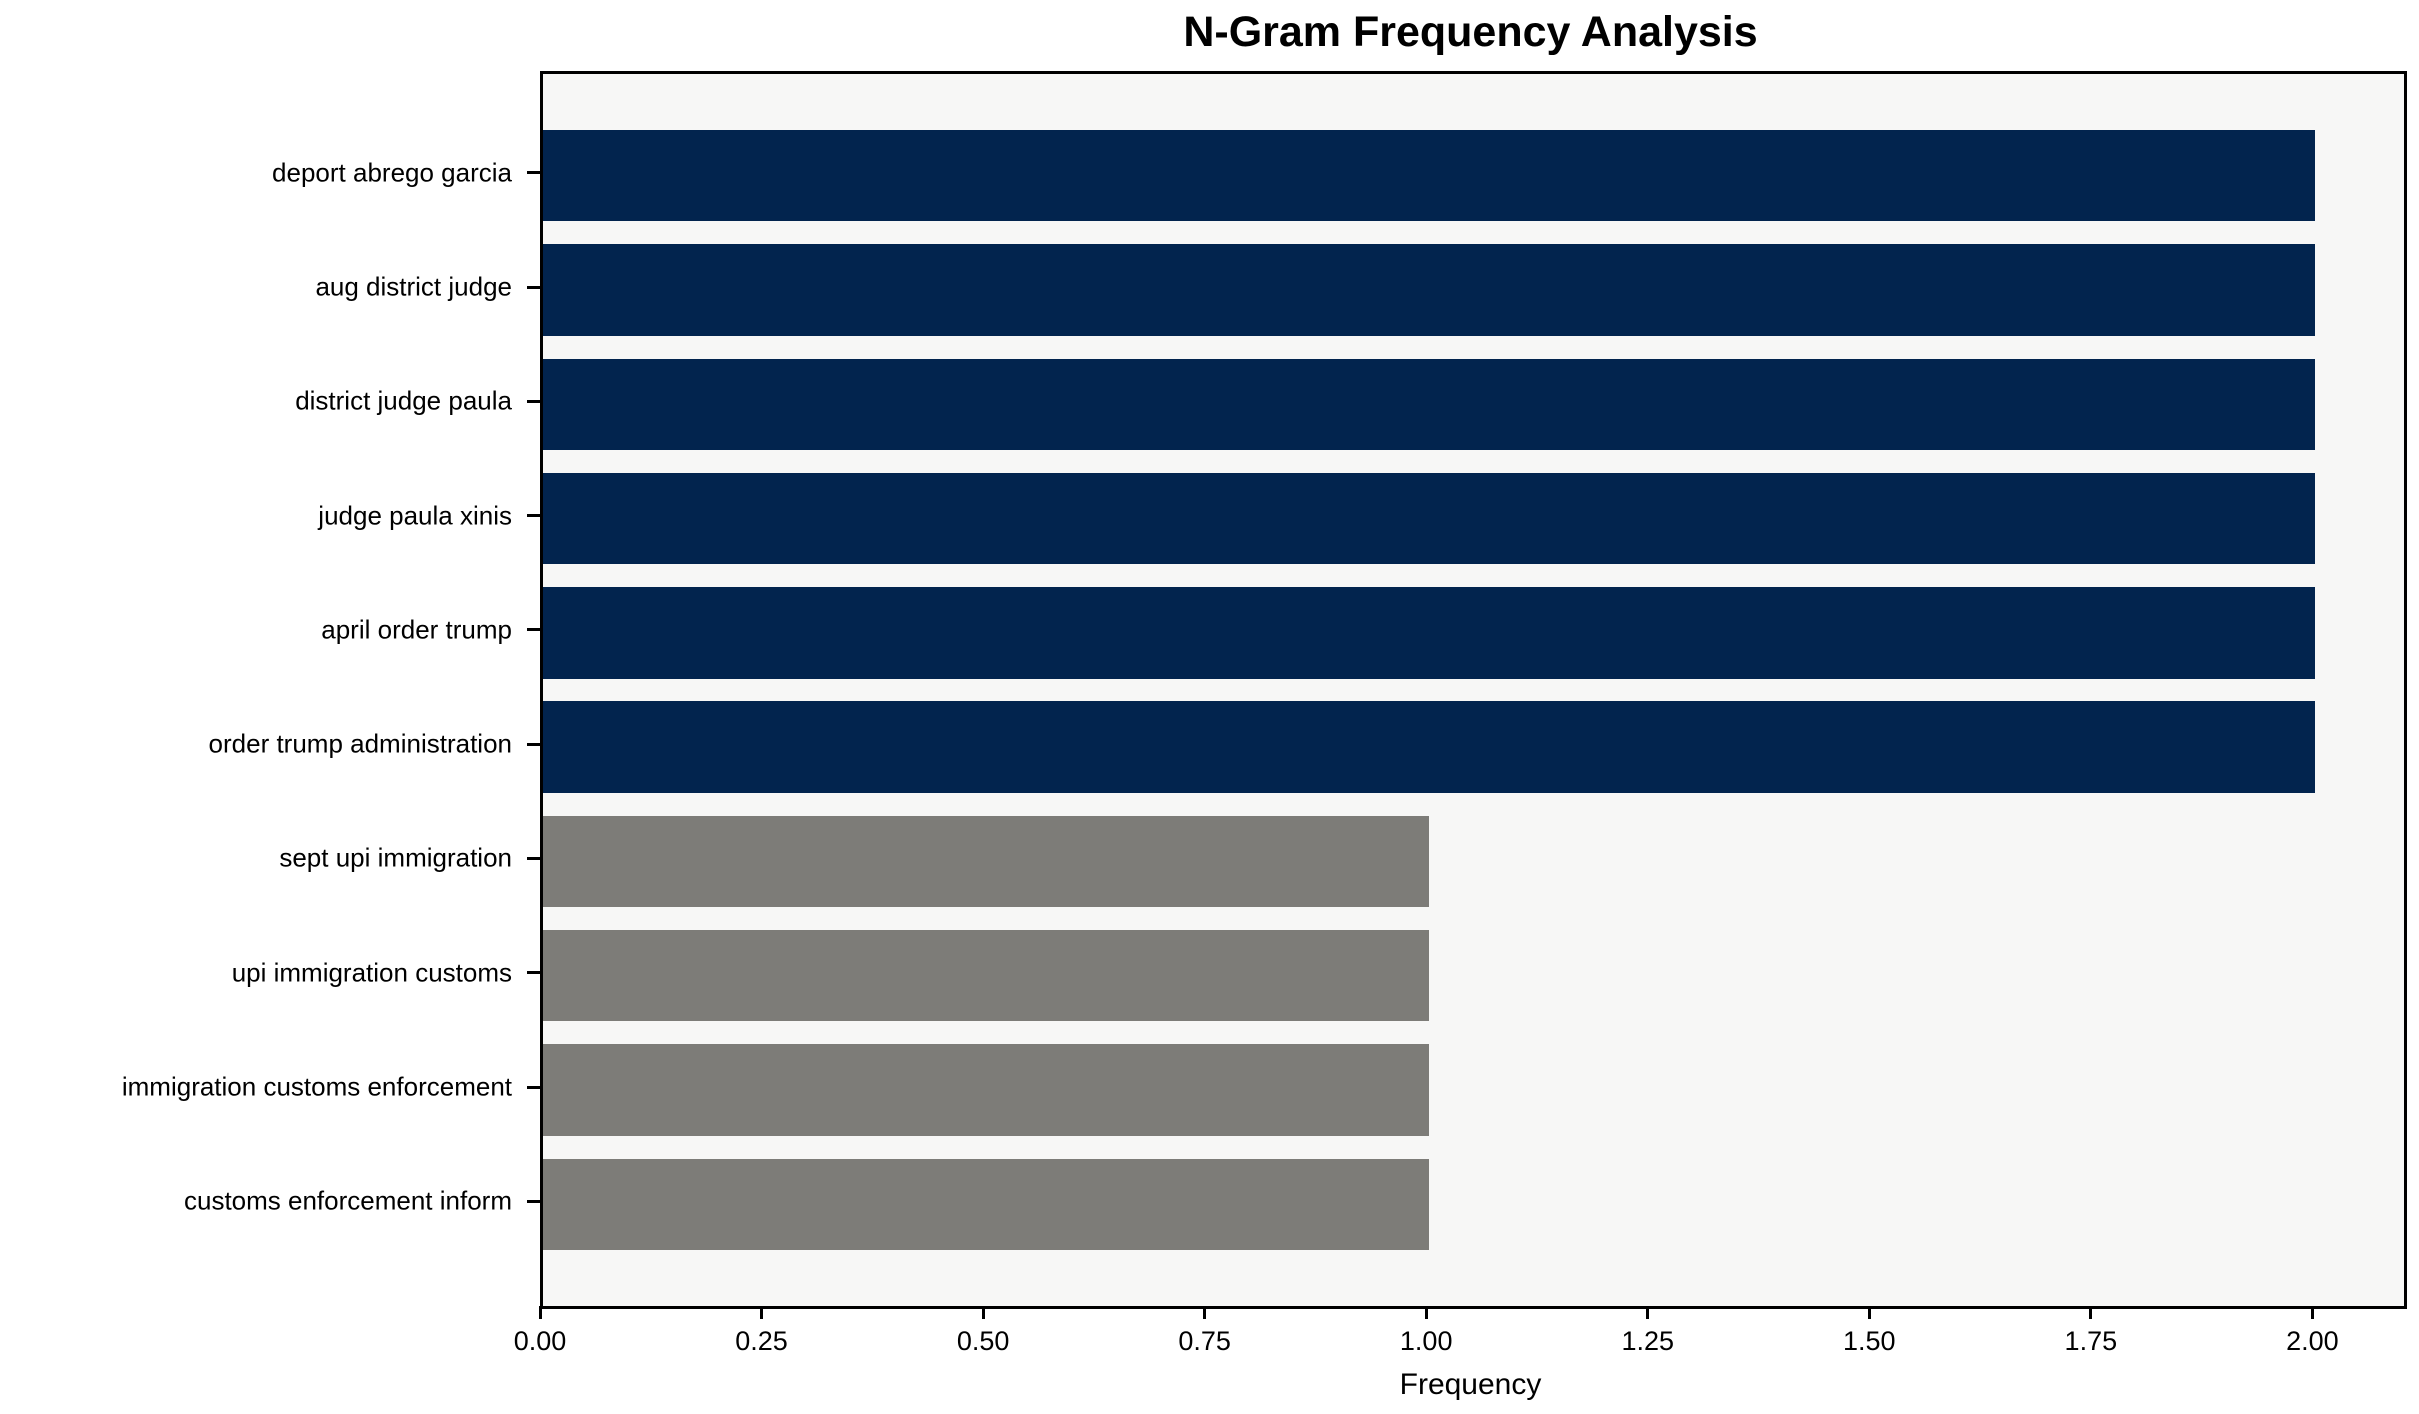  Describe the element at coordinates (540, 1341) in the screenshot. I see `x-tick-label: 0.00` at that location.